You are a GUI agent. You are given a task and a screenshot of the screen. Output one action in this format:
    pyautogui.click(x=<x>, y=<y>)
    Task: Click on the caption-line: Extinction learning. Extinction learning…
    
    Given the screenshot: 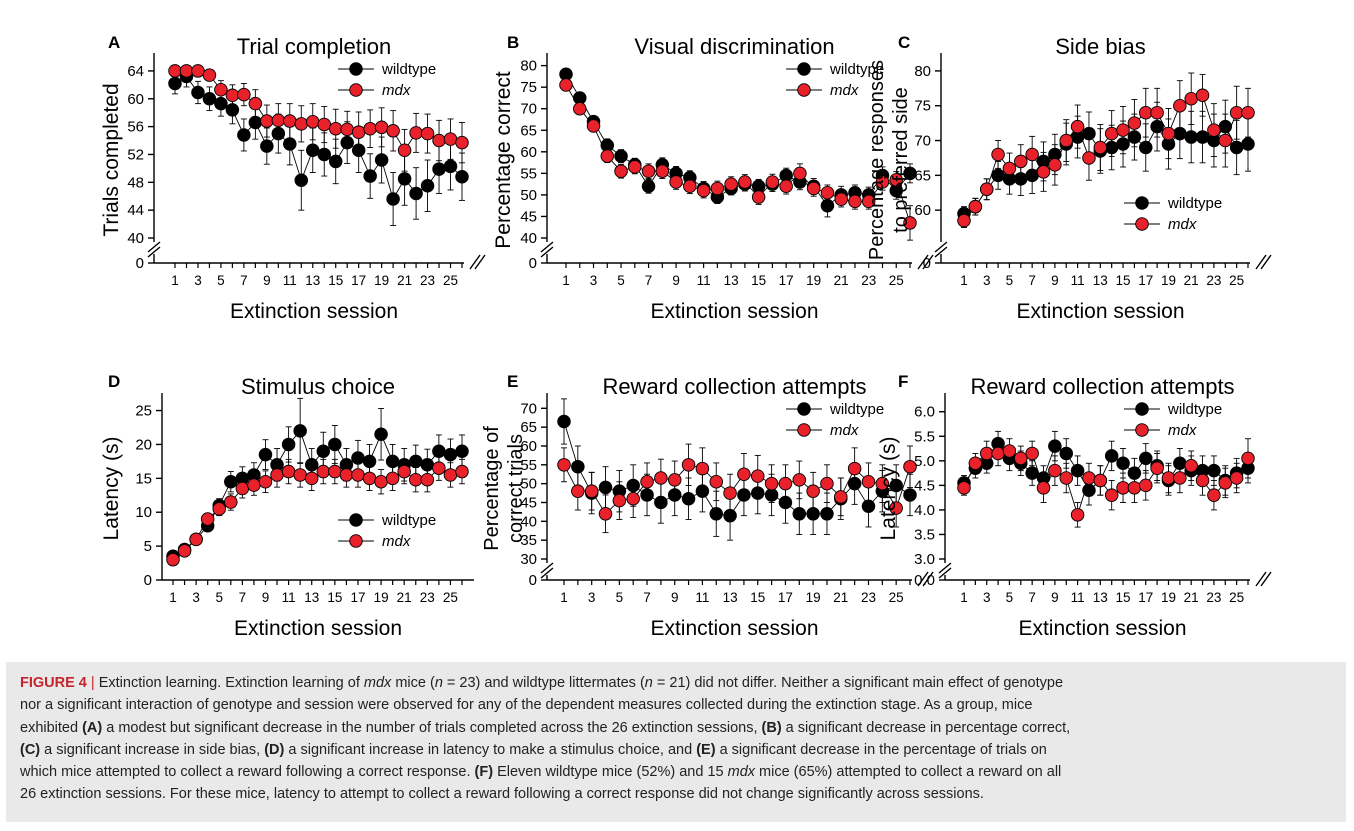 What is the action you would take?
    pyautogui.click(x=579, y=683)
    